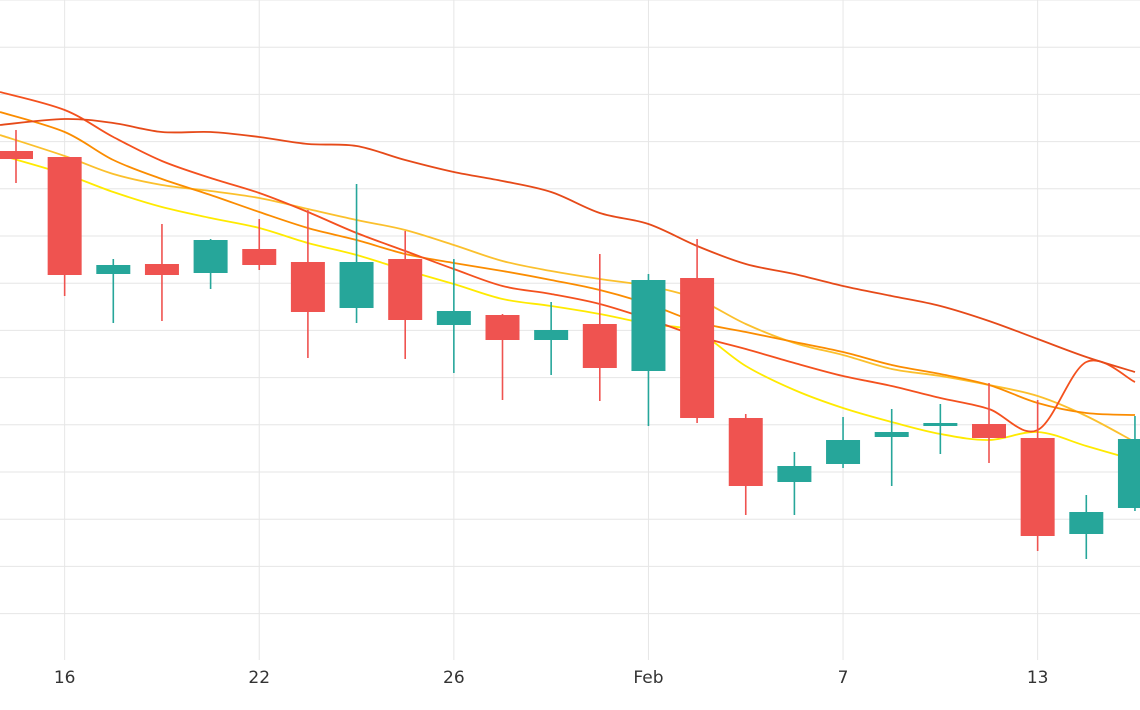  I want to click on x-tick-label: 26, so click(454, 678).